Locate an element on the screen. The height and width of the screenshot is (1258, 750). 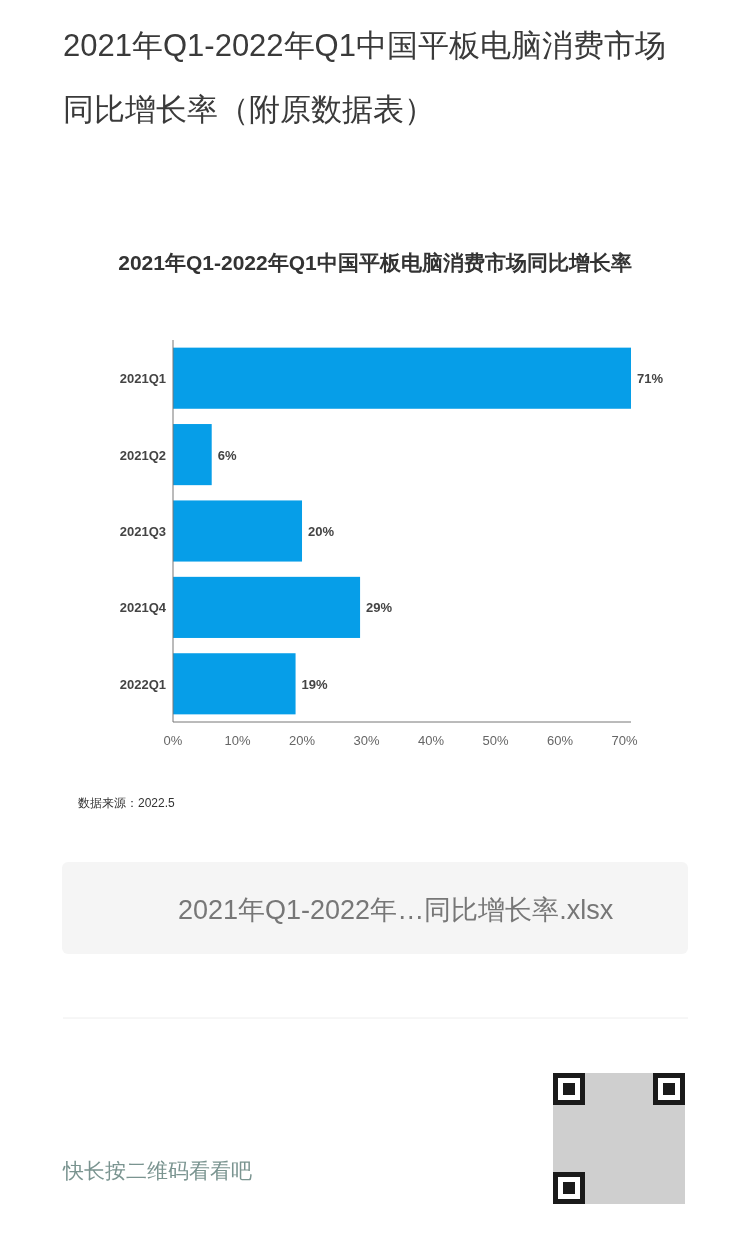
x-tick-label: 50% is located at coordinates (495, 740).